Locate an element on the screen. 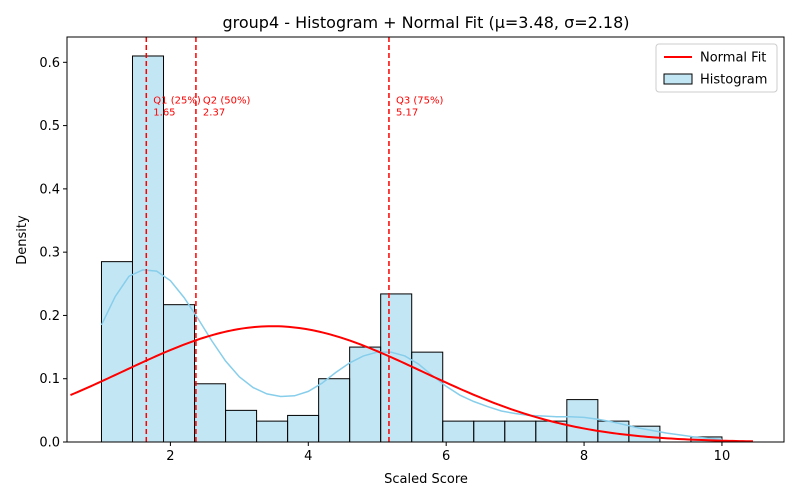 The width and height of the screenshot is (800, 500). legend-label-1: Histogram is located at coordinates (733, 80).